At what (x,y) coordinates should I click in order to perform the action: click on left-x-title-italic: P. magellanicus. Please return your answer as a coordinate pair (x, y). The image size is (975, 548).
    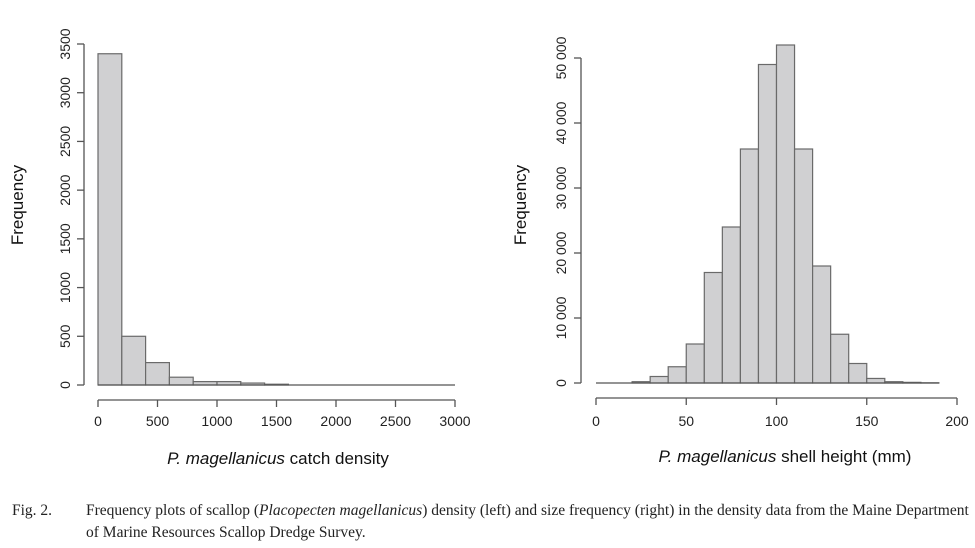
    Looking at the image, I should click on (226, 458).